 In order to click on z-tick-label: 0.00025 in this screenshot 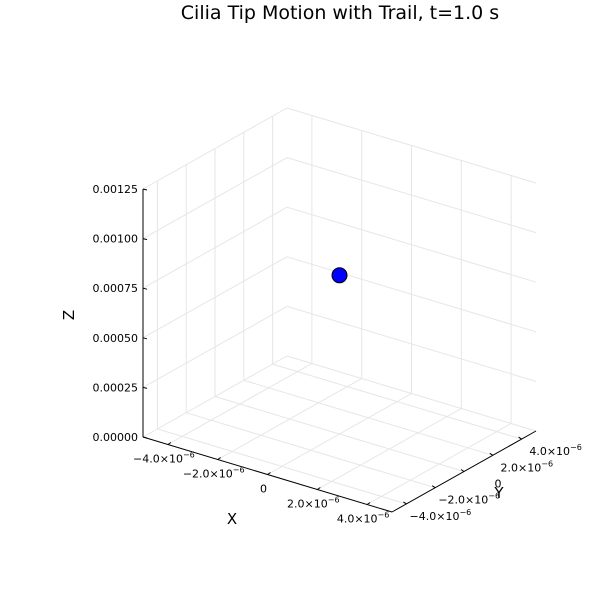, I will do `click(116, 387)`.